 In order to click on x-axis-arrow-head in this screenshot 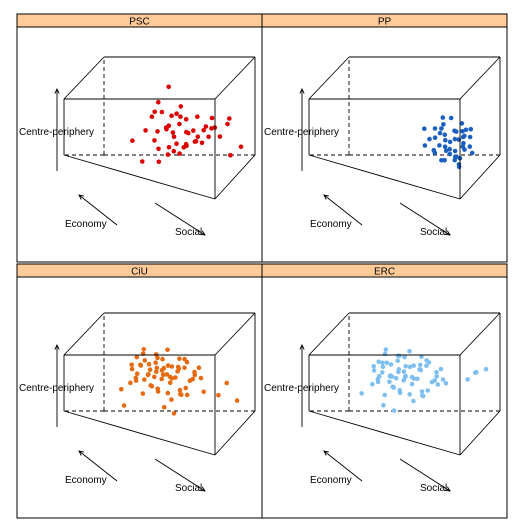, I will do `click(81, 453)`.